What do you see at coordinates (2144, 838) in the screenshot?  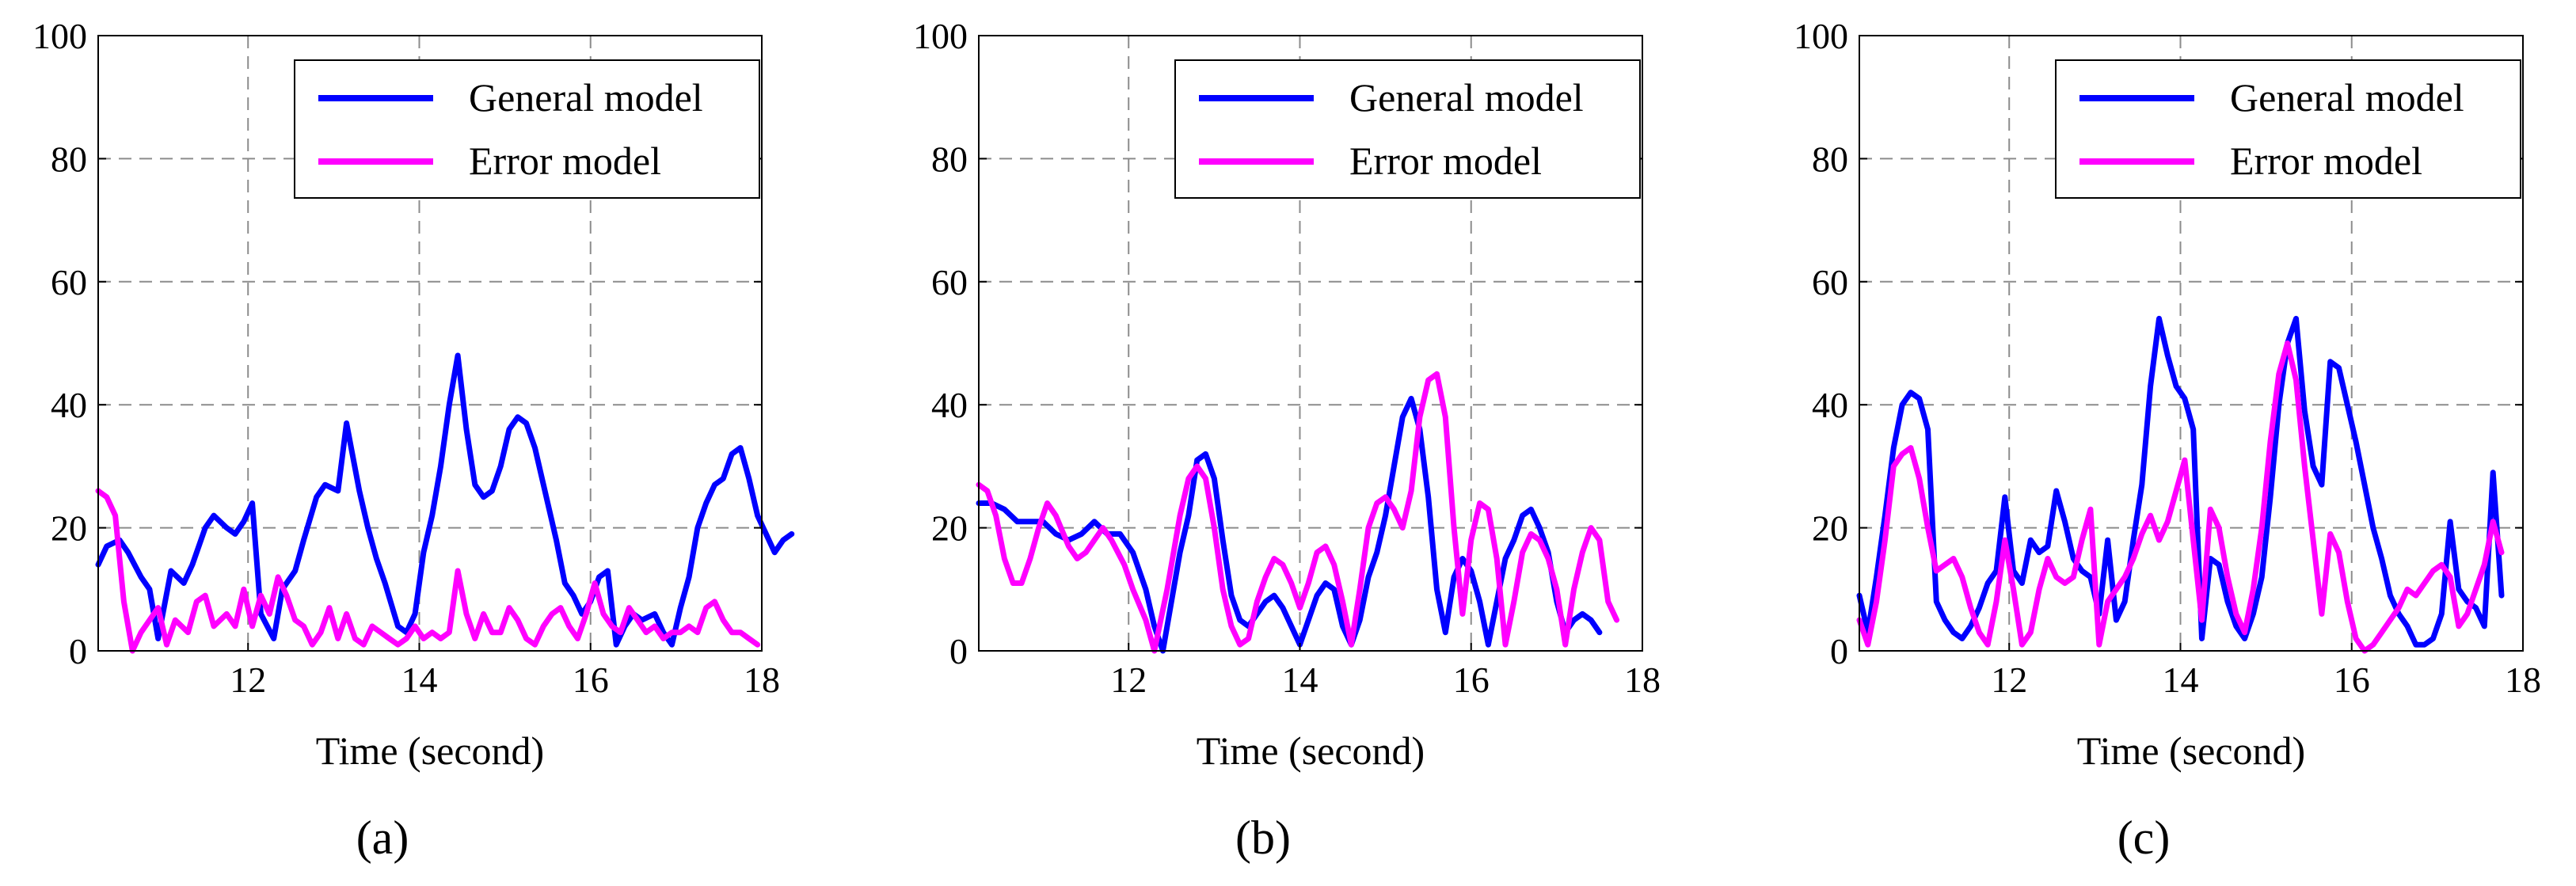 I see `panel-label: (c)` at bounding box center [2144, 838].